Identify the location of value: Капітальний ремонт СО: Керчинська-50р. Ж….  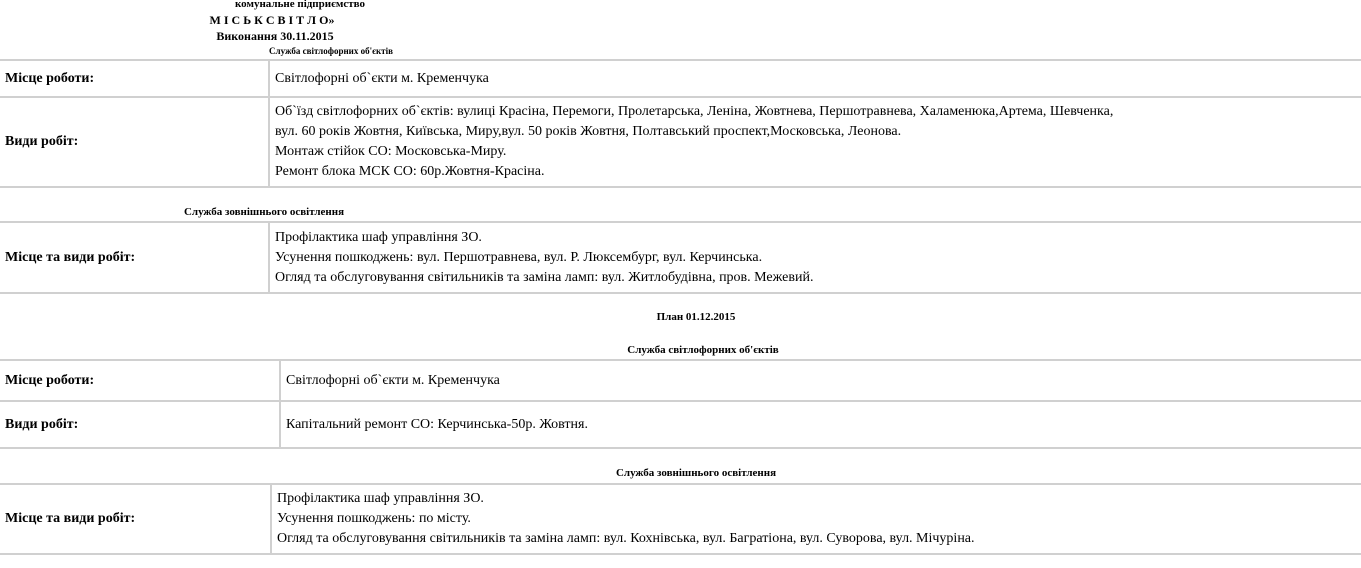
(820, 424).